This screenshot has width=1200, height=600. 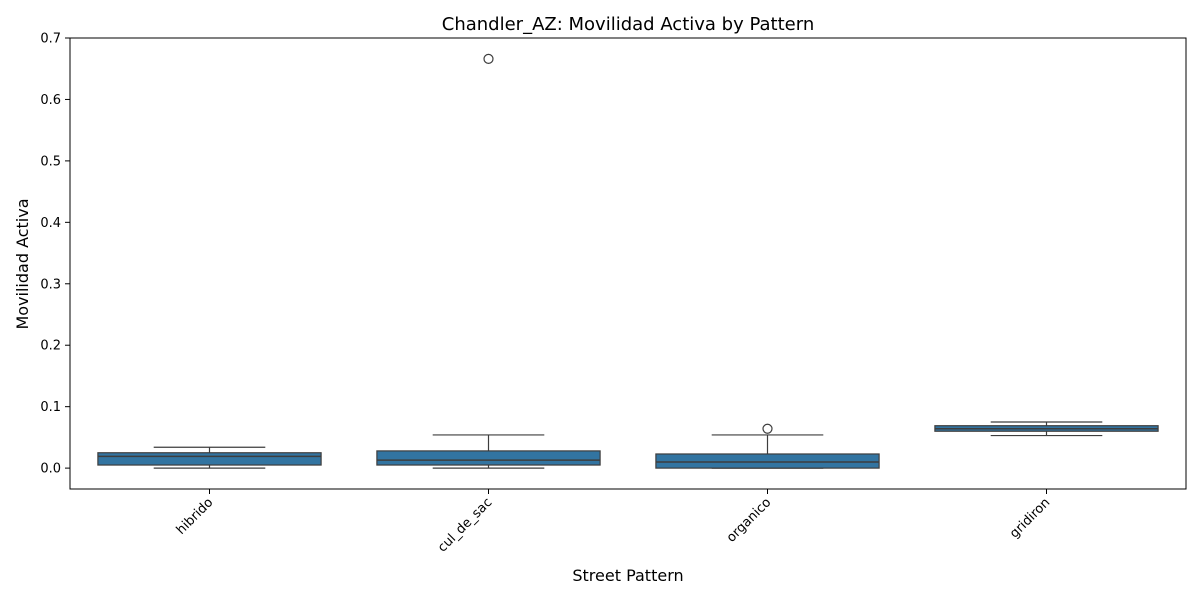 What do you see at coordinates (22, 263) in the screenshot?
I see `y-axis-label: Movilidad Activa` at bounding box center [22, 263].